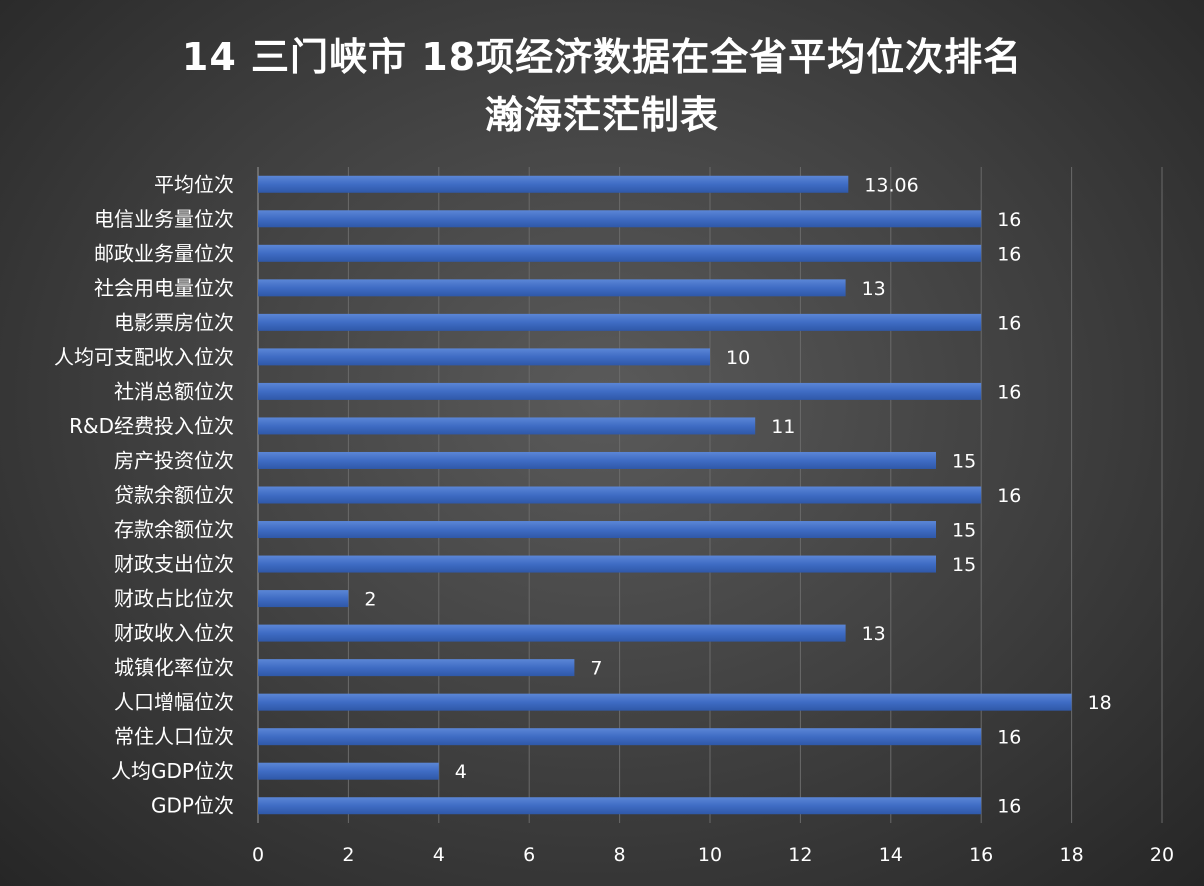 The width and height of the screenshot is (1204, 886). Describe the element at coordinates (891, 185) in the screenshot. I see `value-label: 13.06` at that location.